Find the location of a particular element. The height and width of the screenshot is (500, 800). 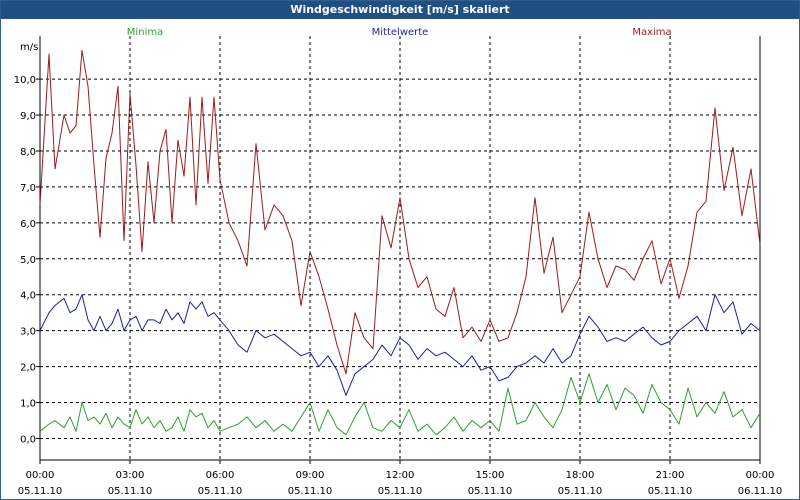

window-title: Windgeschwindigkeit [m/s] skaliert is located at coordinates (400, 10).